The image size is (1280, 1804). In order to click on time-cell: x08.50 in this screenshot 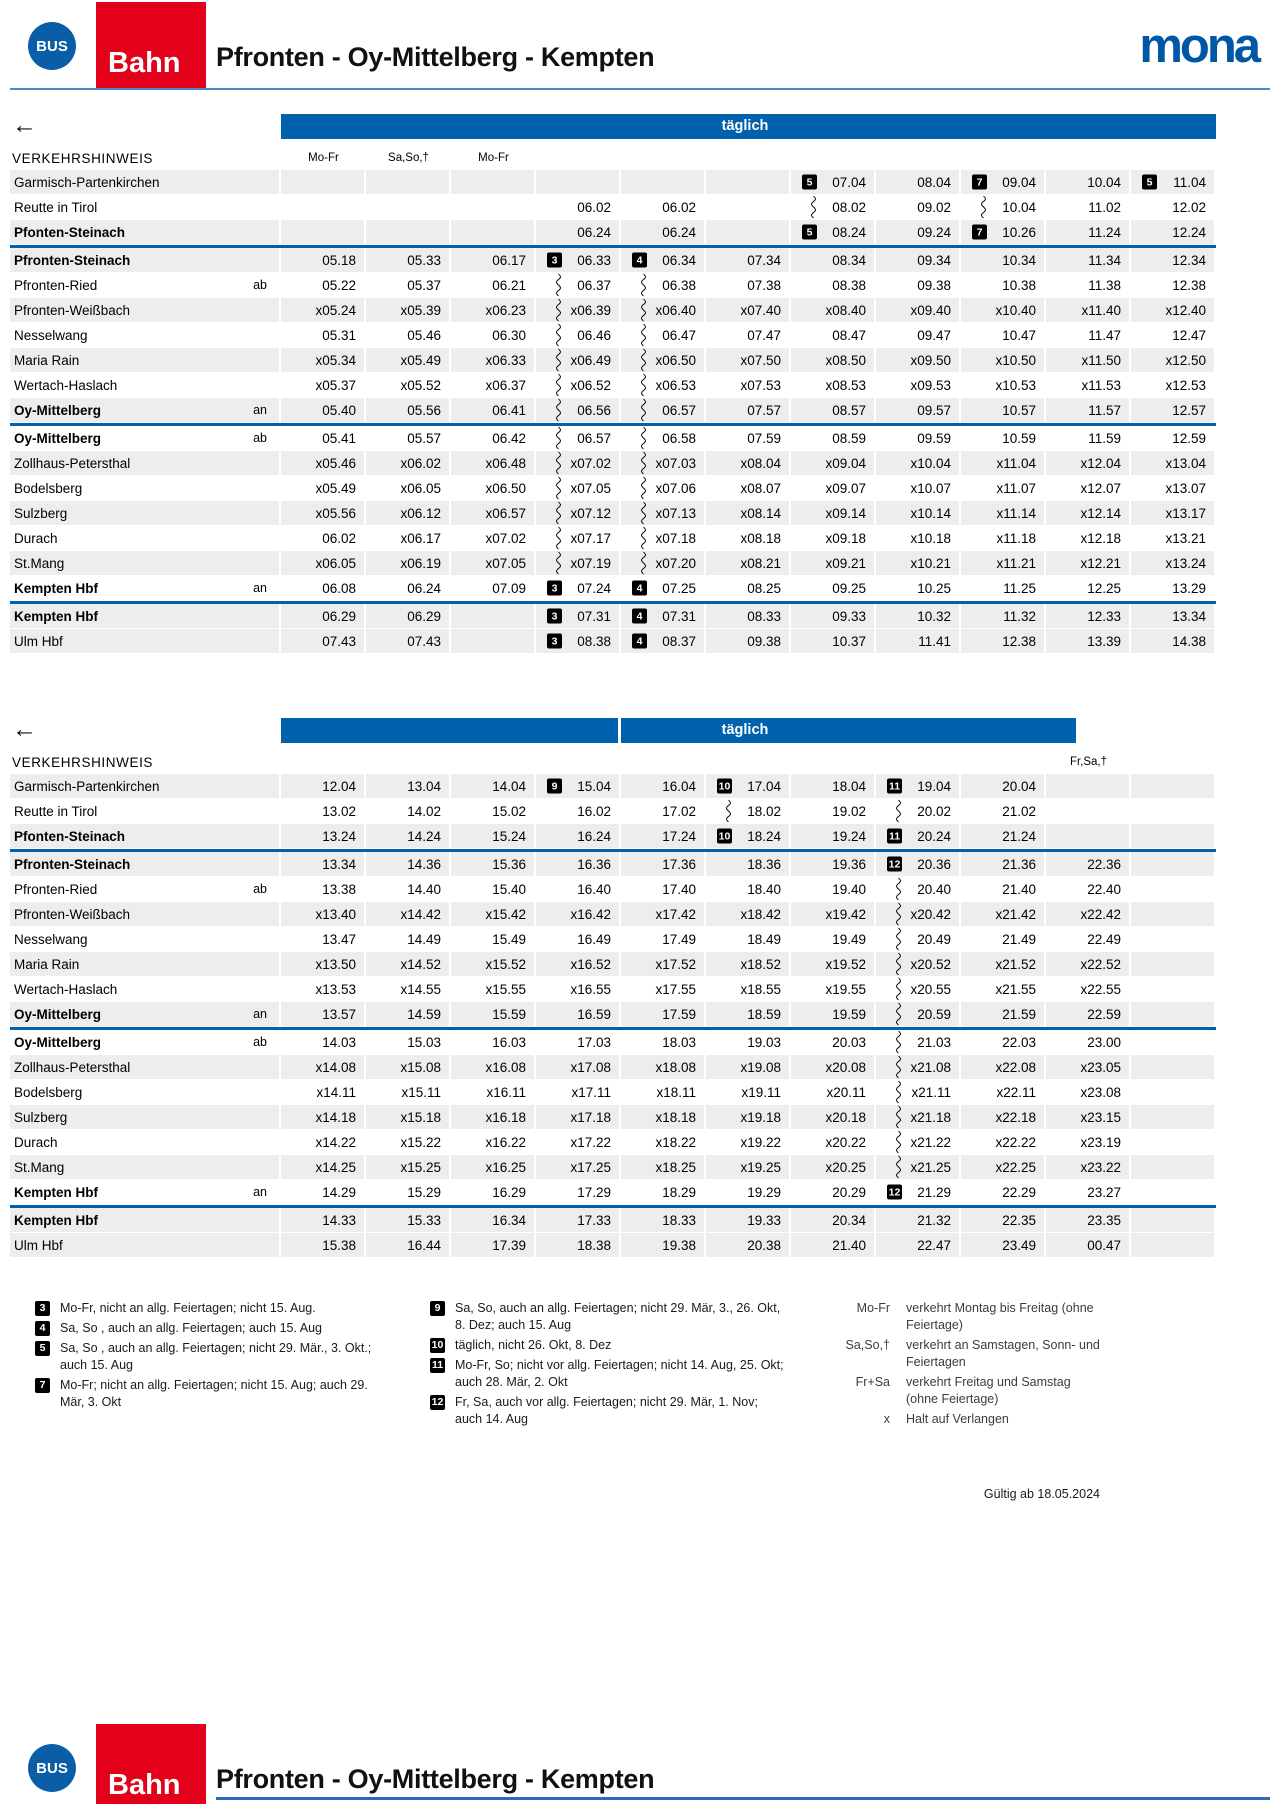, I will do `click(833, 360)`.